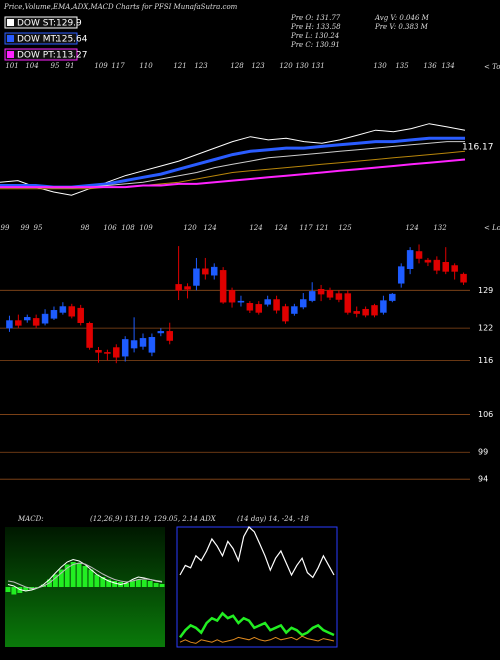  What do you see at coordinates (36, 56) in the screenshot?
I see `legend-name: DOW PT:` at bounding box center [36, 56].